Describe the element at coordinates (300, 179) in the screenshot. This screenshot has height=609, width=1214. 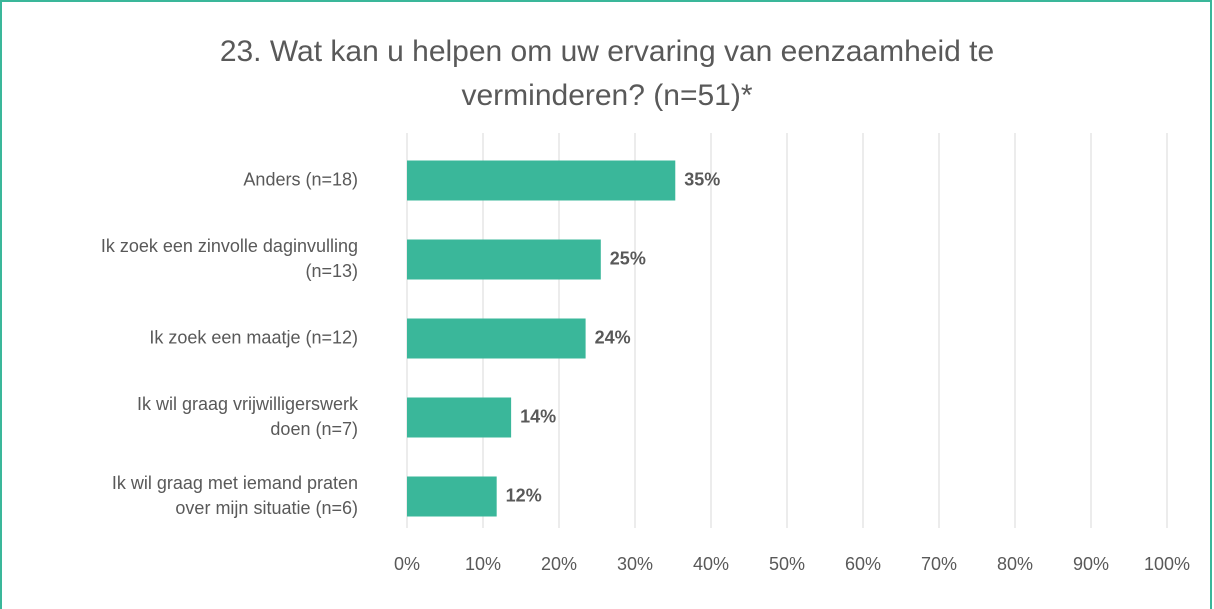
I see `y-tick-label: Anders (n=18)` at that location.